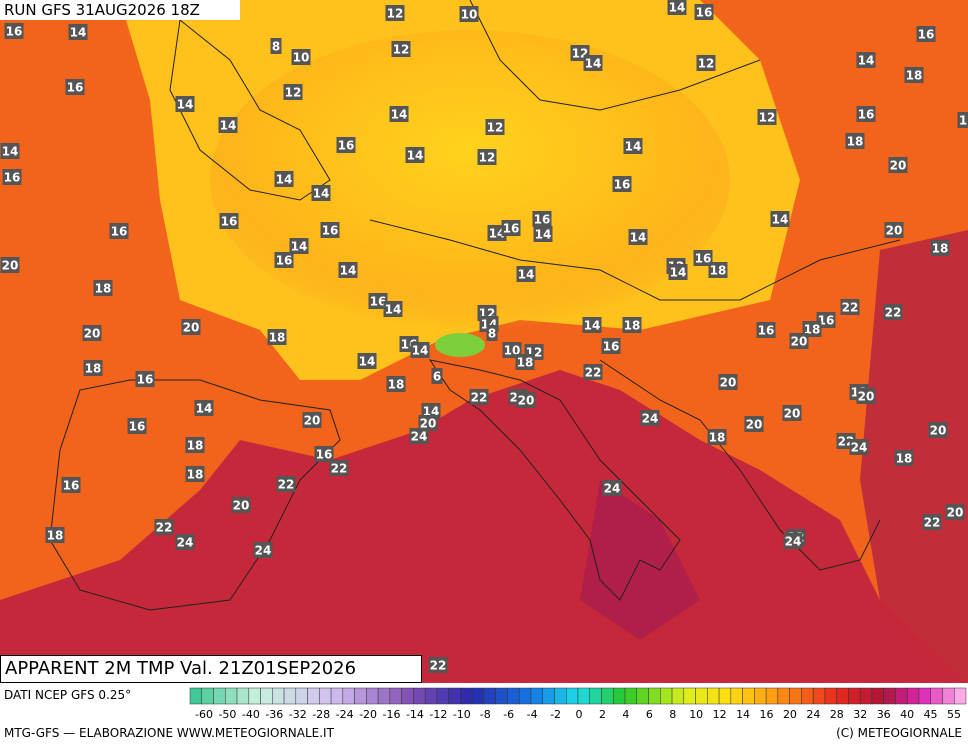 Image resolution: width=968 pixels, height=745 pixels. I want to click on colorbar-label: -14, so click(415, 714).